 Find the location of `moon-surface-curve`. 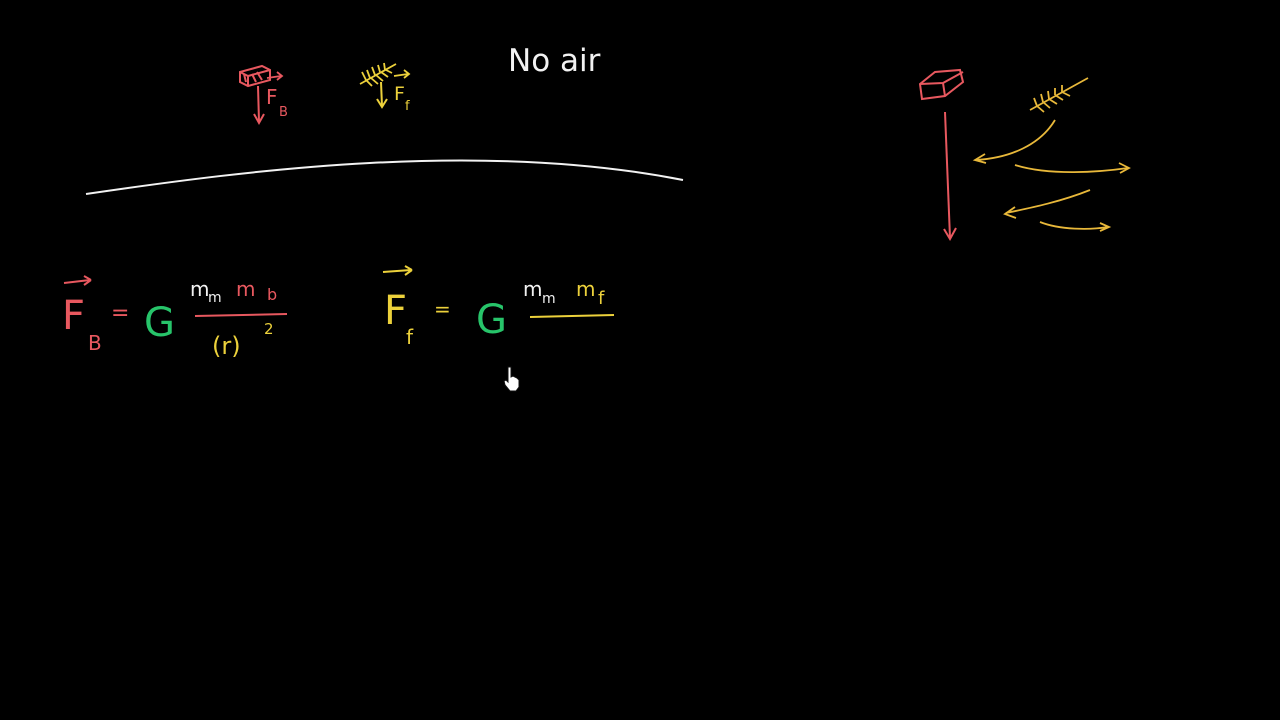

moon-surface-curve is located at coordinates (384, 177).